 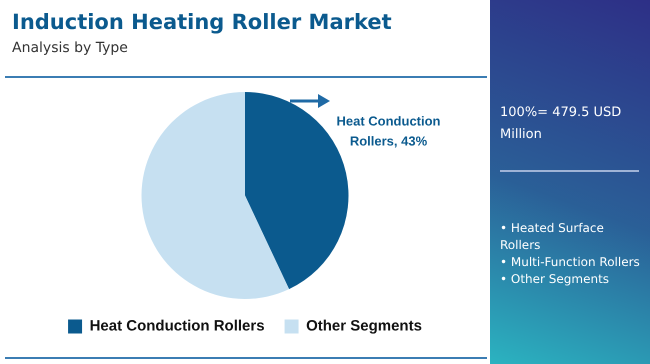 I want to click on legend-label: Other Segments, so click(x=364, y=326).